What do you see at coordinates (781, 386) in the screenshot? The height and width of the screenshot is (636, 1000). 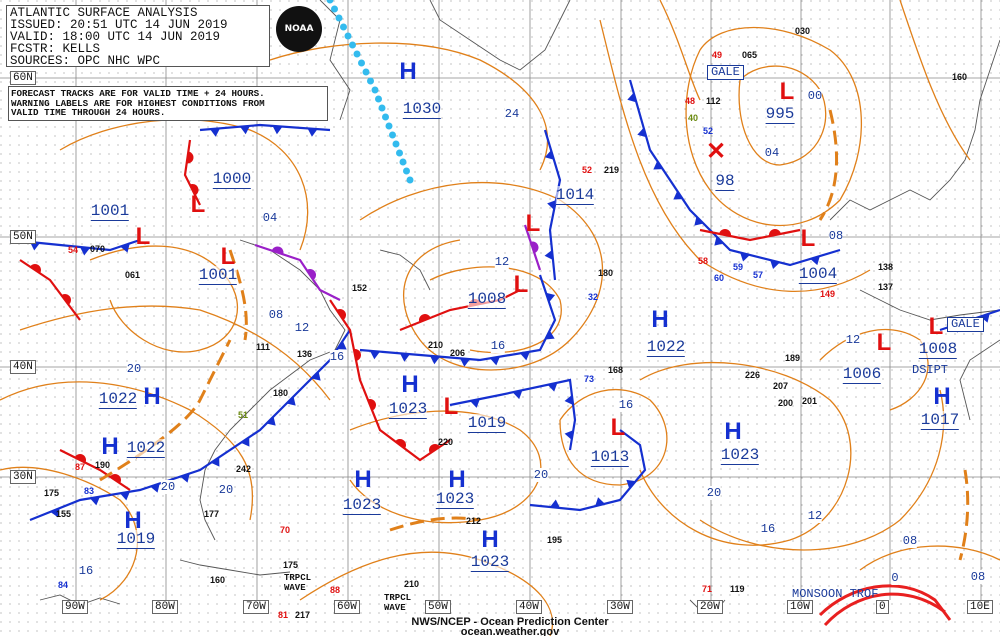 I see `station-observation: 207` at bounding box center [781, 386].